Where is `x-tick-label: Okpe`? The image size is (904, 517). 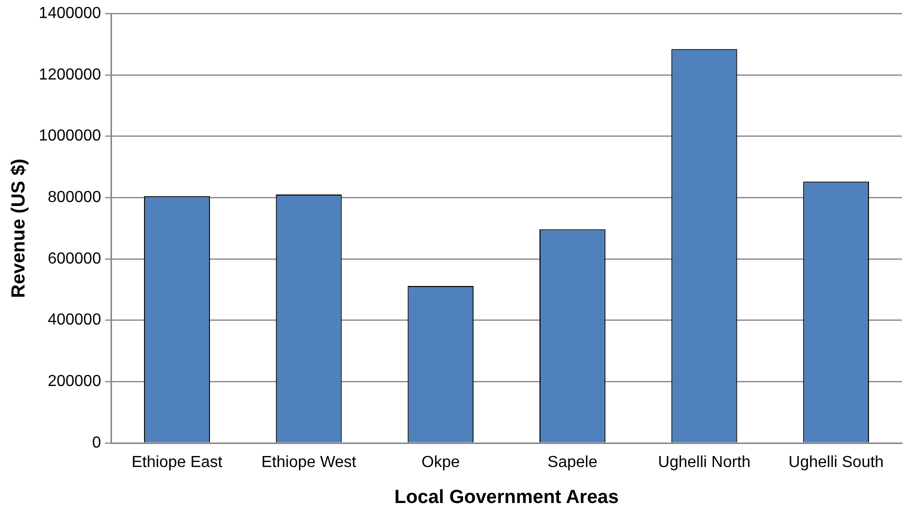 x-tick-label: Okpe is located at coordinates (441, 463).